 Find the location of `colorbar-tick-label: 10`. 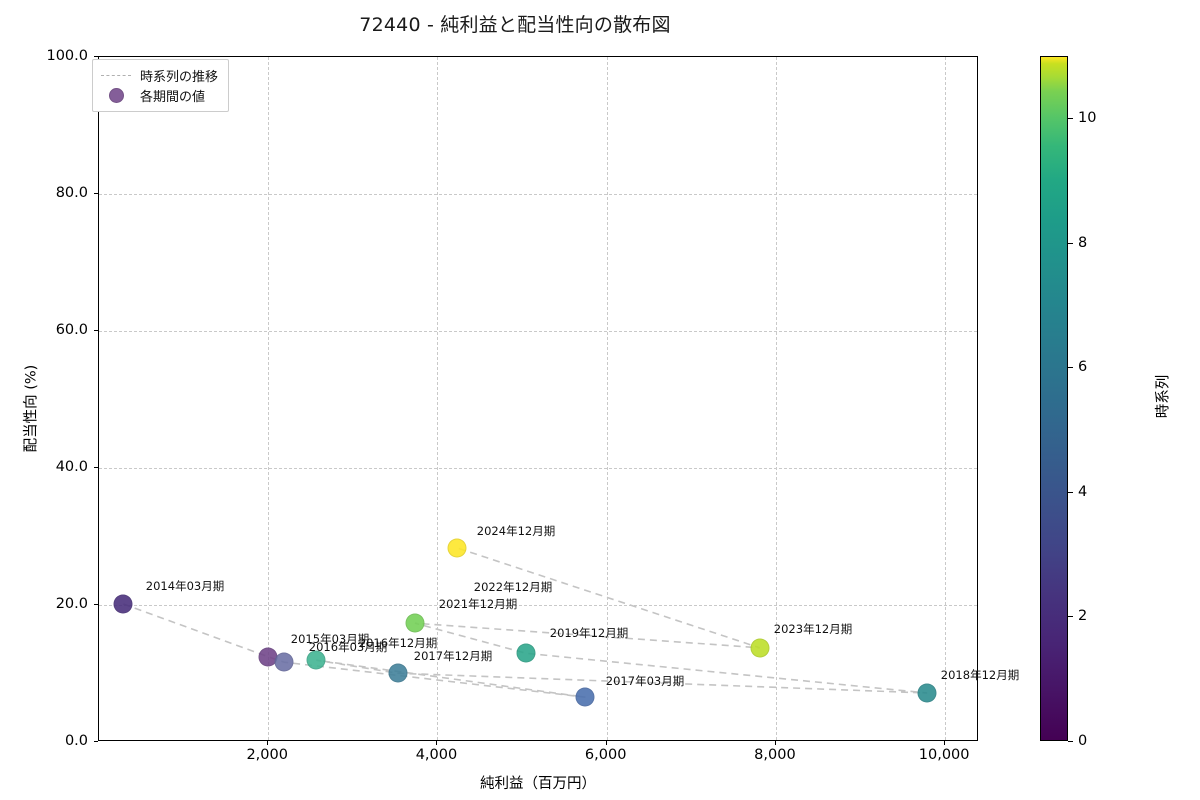

colorbar-tick-label: 10 is located at coordinates (1087, 118).